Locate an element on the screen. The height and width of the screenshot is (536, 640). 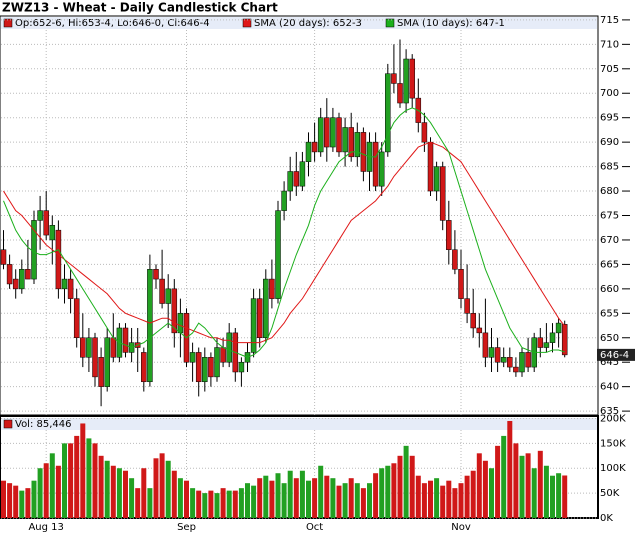
y-tick-label: 685 is located at coordinates (609, 167).